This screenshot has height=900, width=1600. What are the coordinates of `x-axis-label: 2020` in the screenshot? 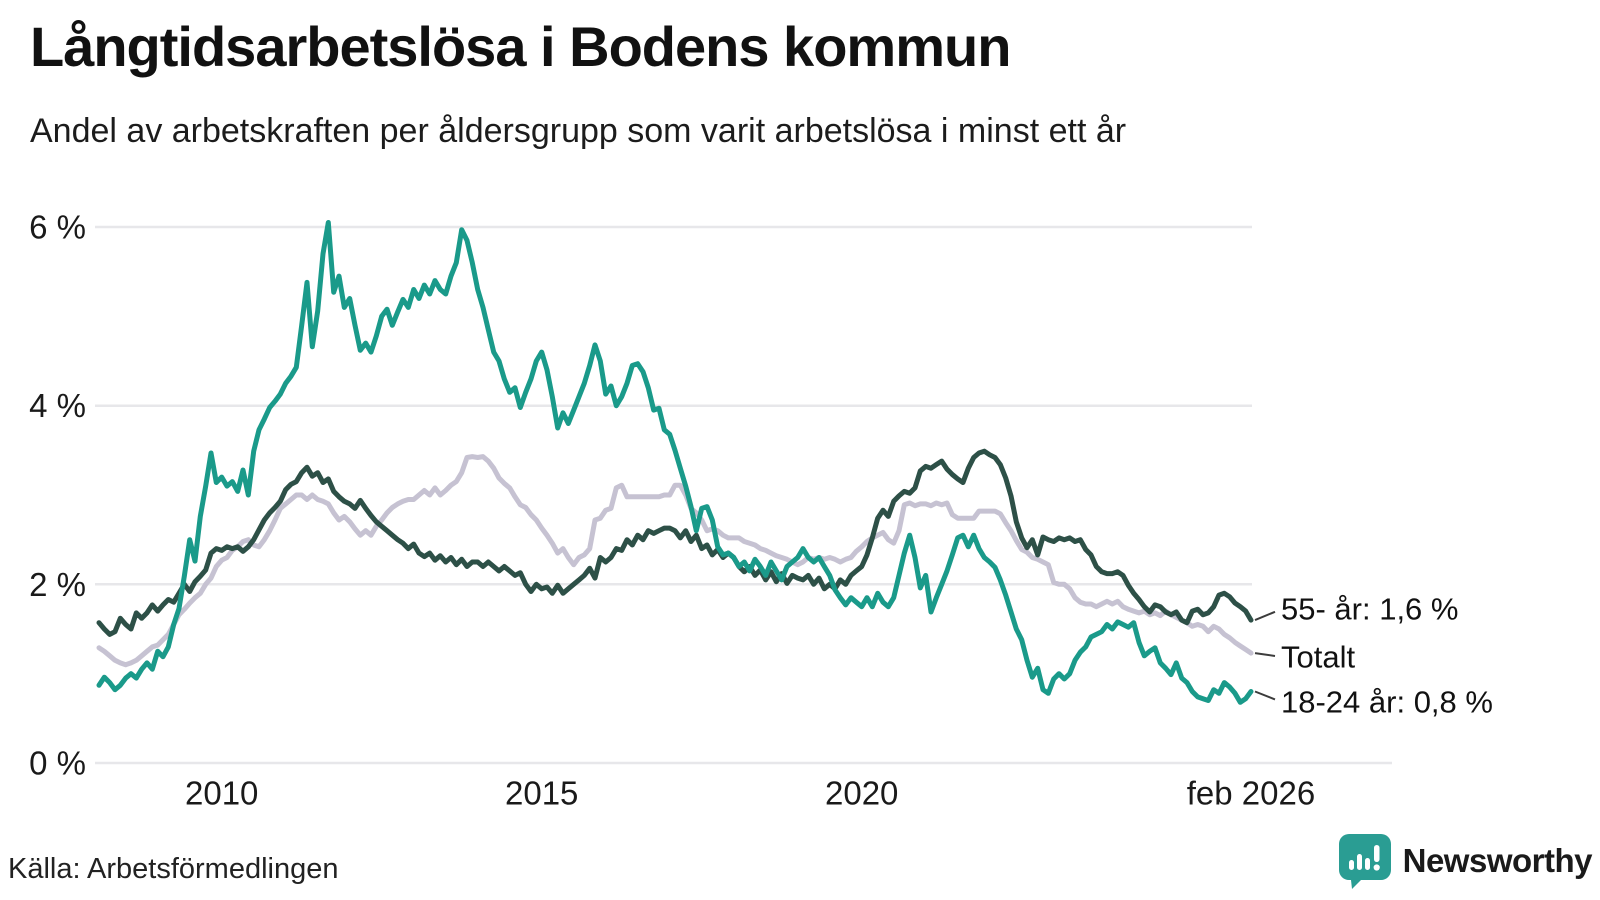 It's located at (861, 793).